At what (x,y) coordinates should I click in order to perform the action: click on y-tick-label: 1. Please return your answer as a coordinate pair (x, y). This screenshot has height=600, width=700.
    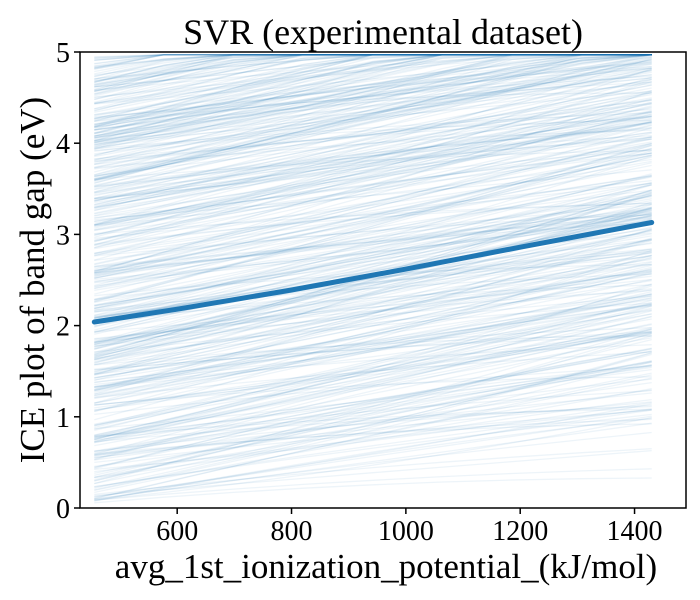
    Looking at the image, I should click on (63, 418).